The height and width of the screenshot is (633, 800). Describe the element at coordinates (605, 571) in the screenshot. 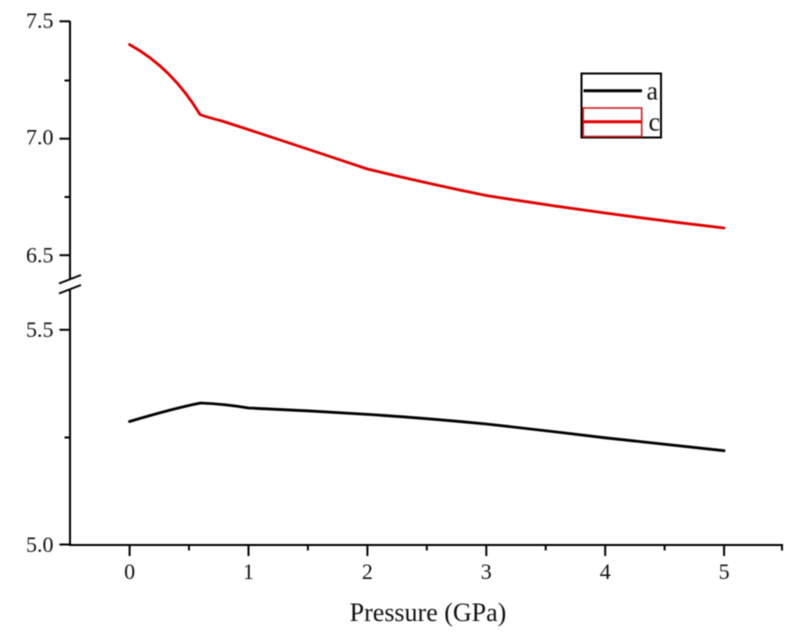

I see `svg-text: 4` at that location.